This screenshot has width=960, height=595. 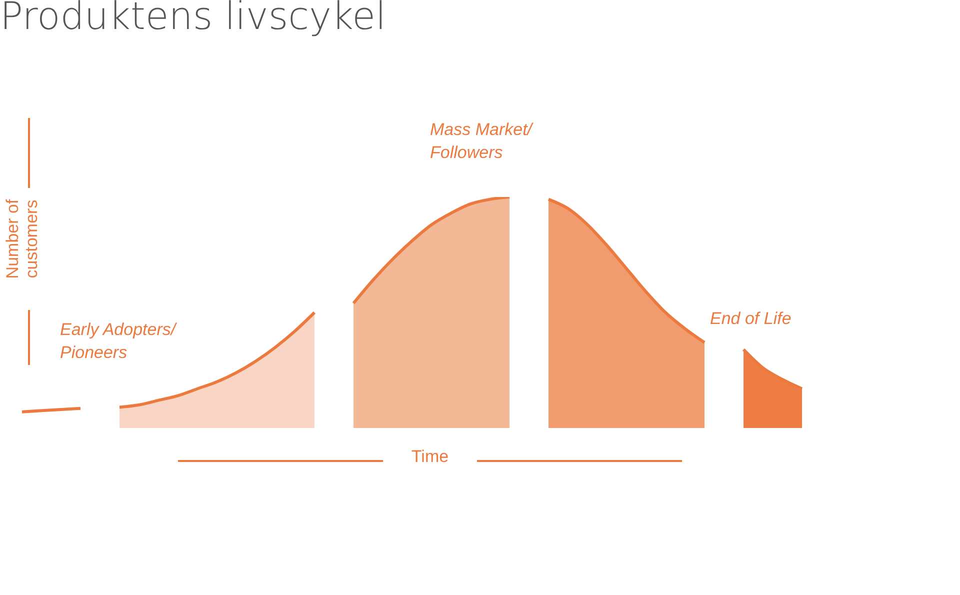 What do you see at coordinates (119, 341) in the screenshot?
I see `annotation: Early Adopters/ Pioneers` at bounding box center [119, 341].